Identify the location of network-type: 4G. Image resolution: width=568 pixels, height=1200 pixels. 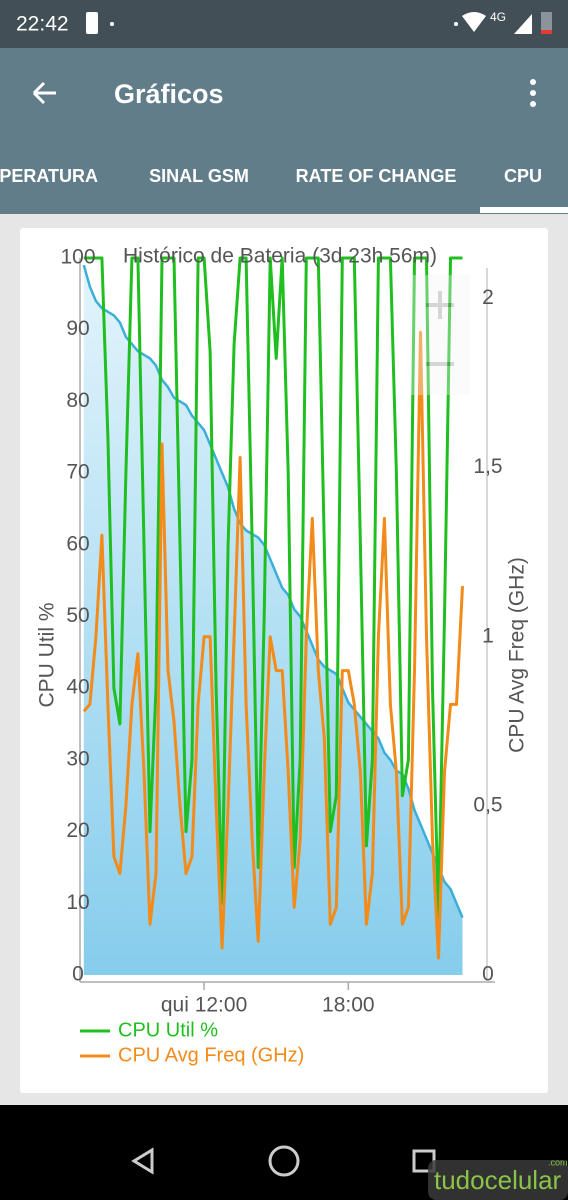
(498, 17).